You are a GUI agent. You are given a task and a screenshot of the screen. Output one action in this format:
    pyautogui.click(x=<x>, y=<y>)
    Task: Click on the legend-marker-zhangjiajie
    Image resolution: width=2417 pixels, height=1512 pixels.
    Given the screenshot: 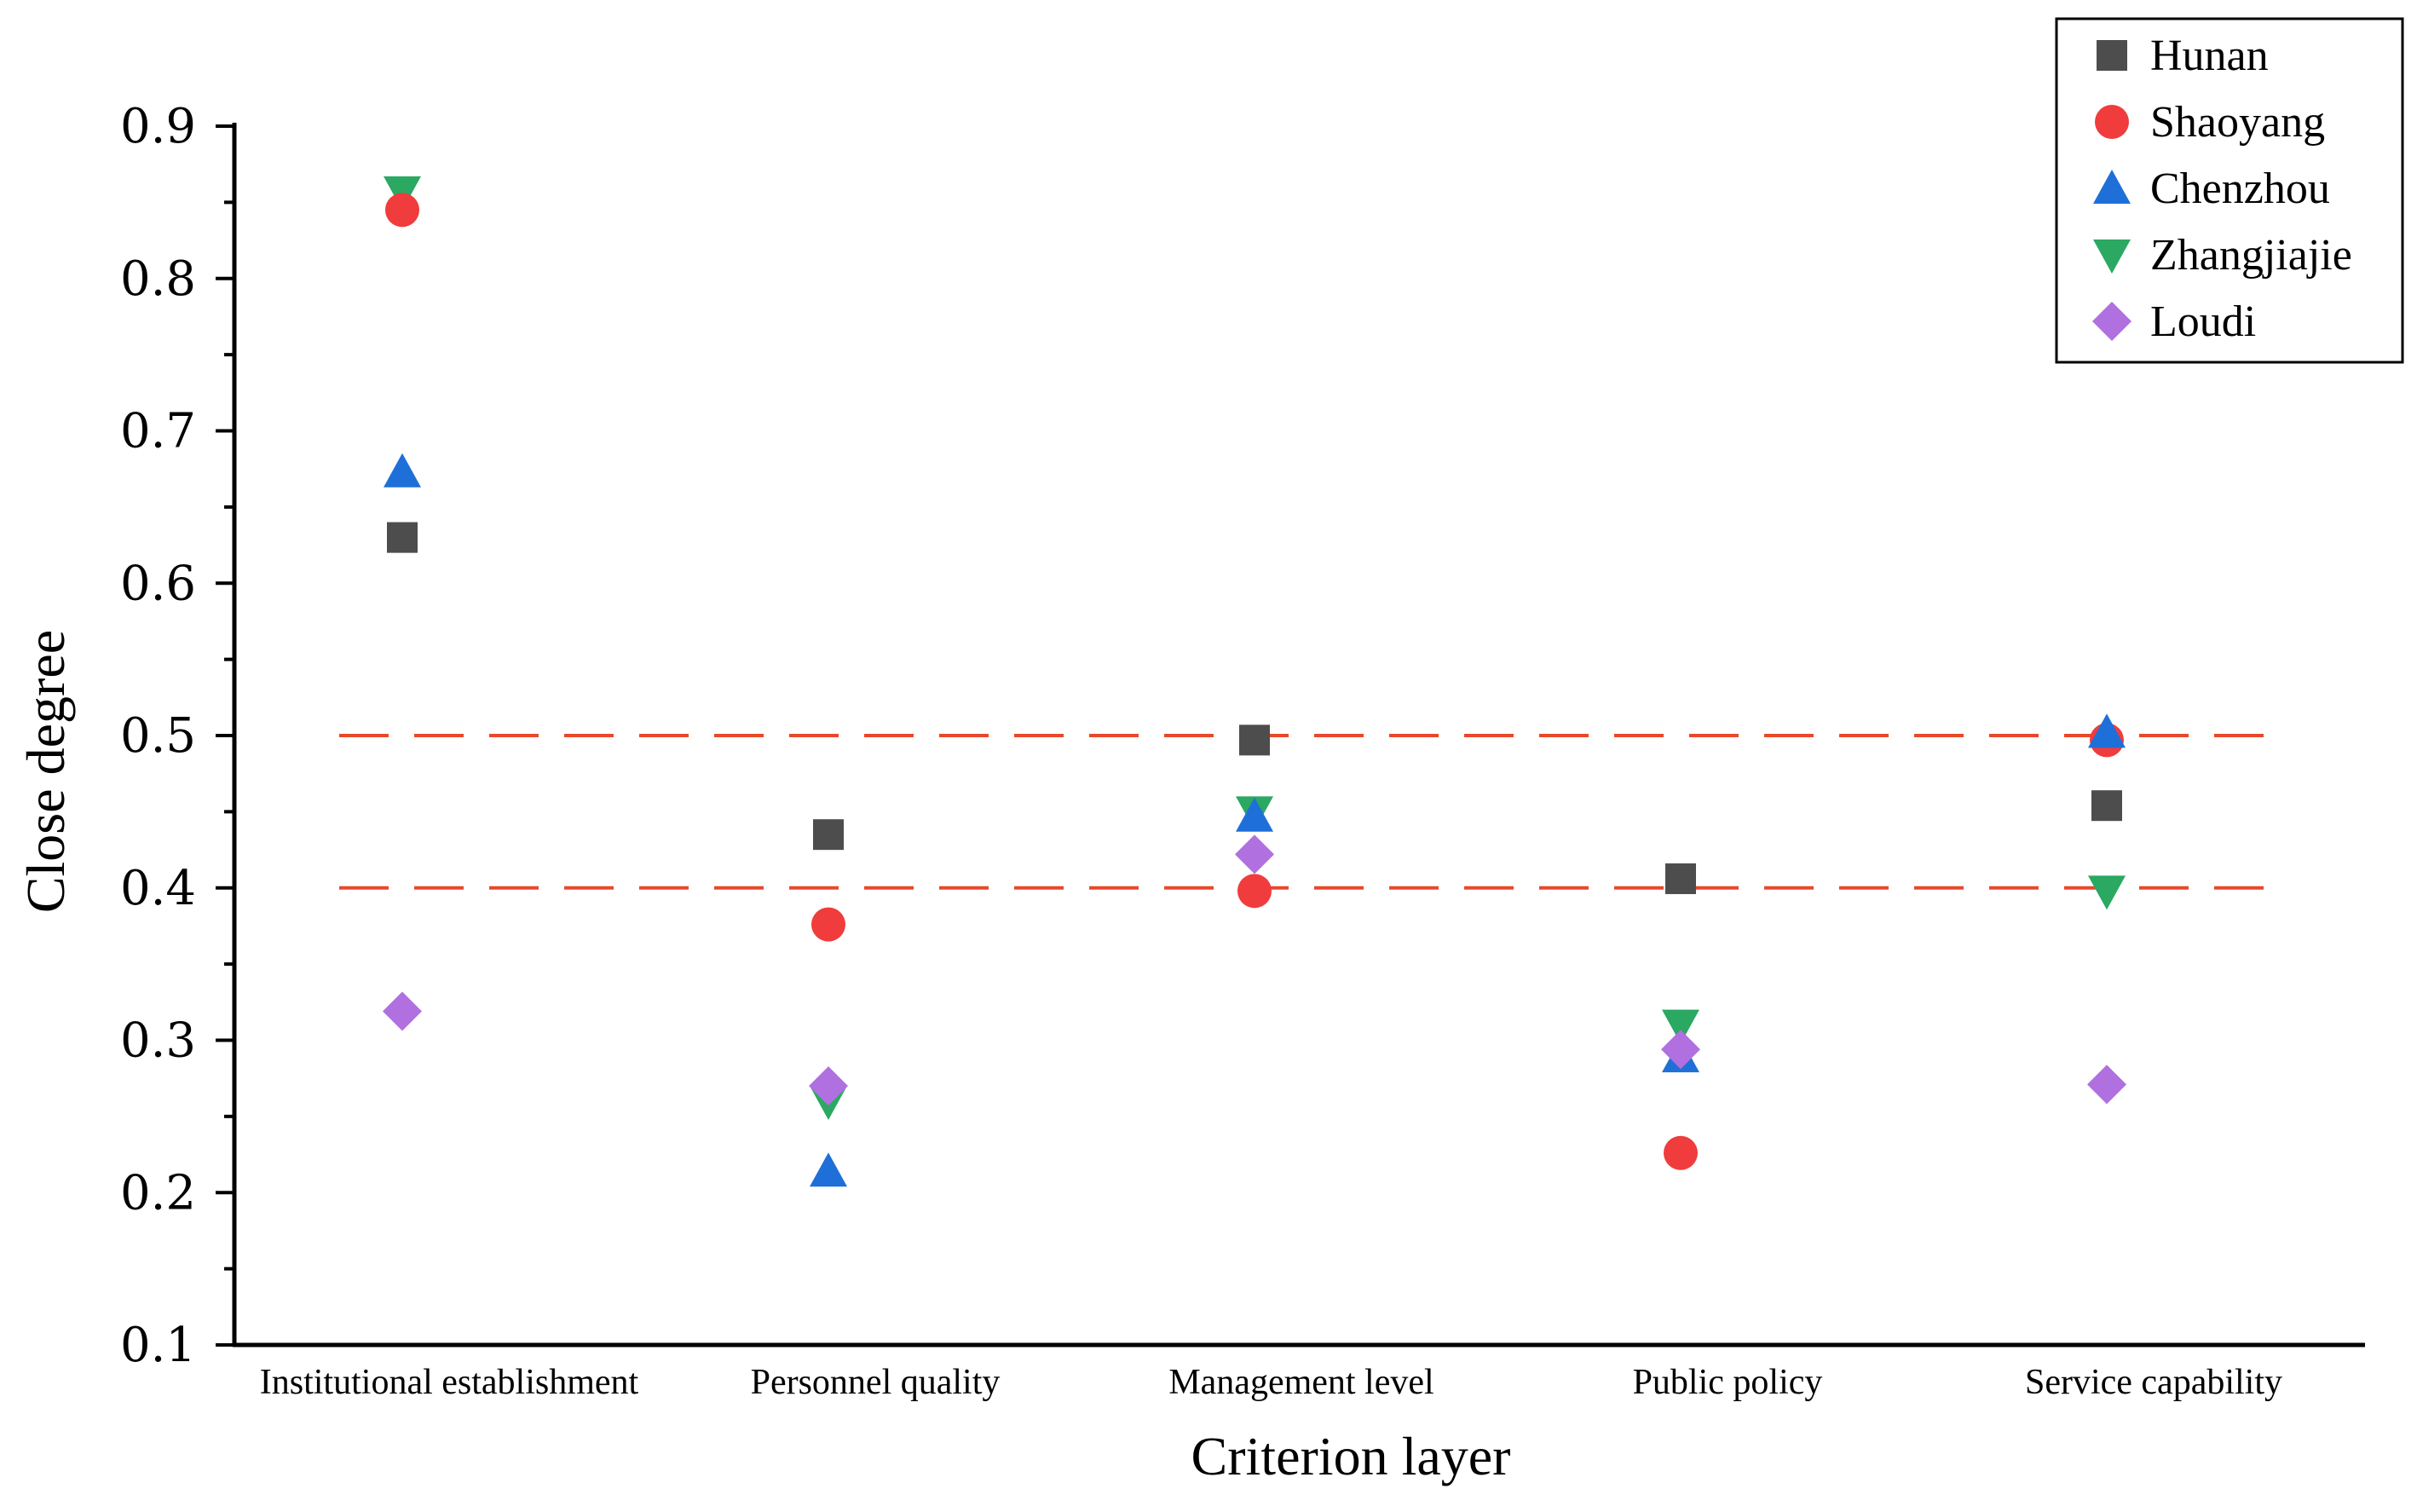 What is the action you would take?
    pyautogui.click(x=2112, y=256)
    